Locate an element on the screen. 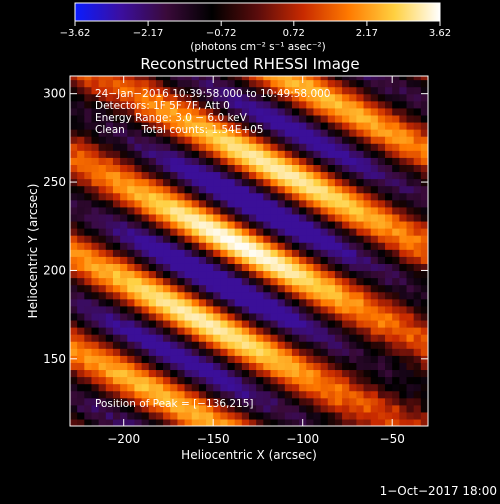  colorbar-unit-label: (photons cm⁻² s⁻¹ asec⁻²) is located at coordinates (257, 47).